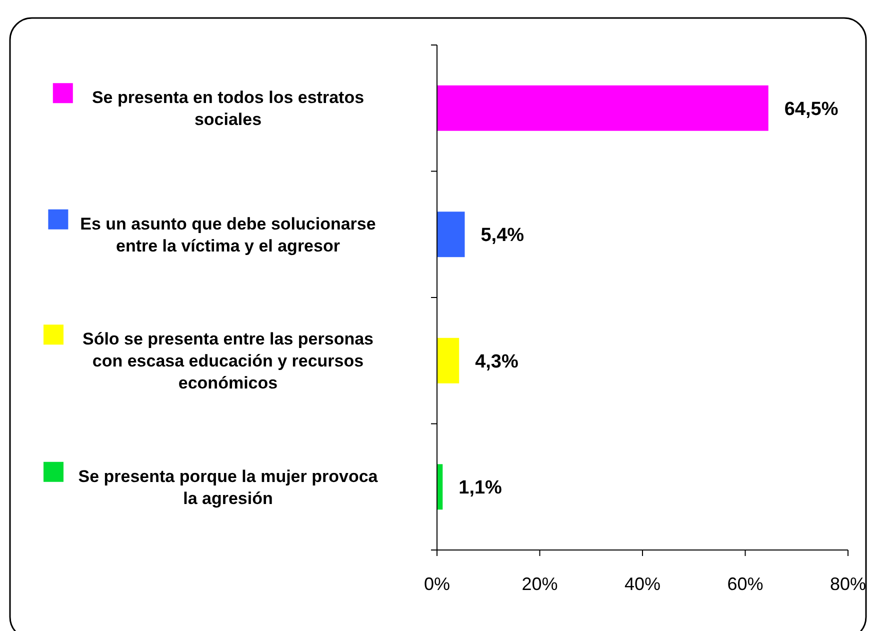 This screenshot has height=631, width=876. I want to click on data-label: 1,1%, so click(480, 488).